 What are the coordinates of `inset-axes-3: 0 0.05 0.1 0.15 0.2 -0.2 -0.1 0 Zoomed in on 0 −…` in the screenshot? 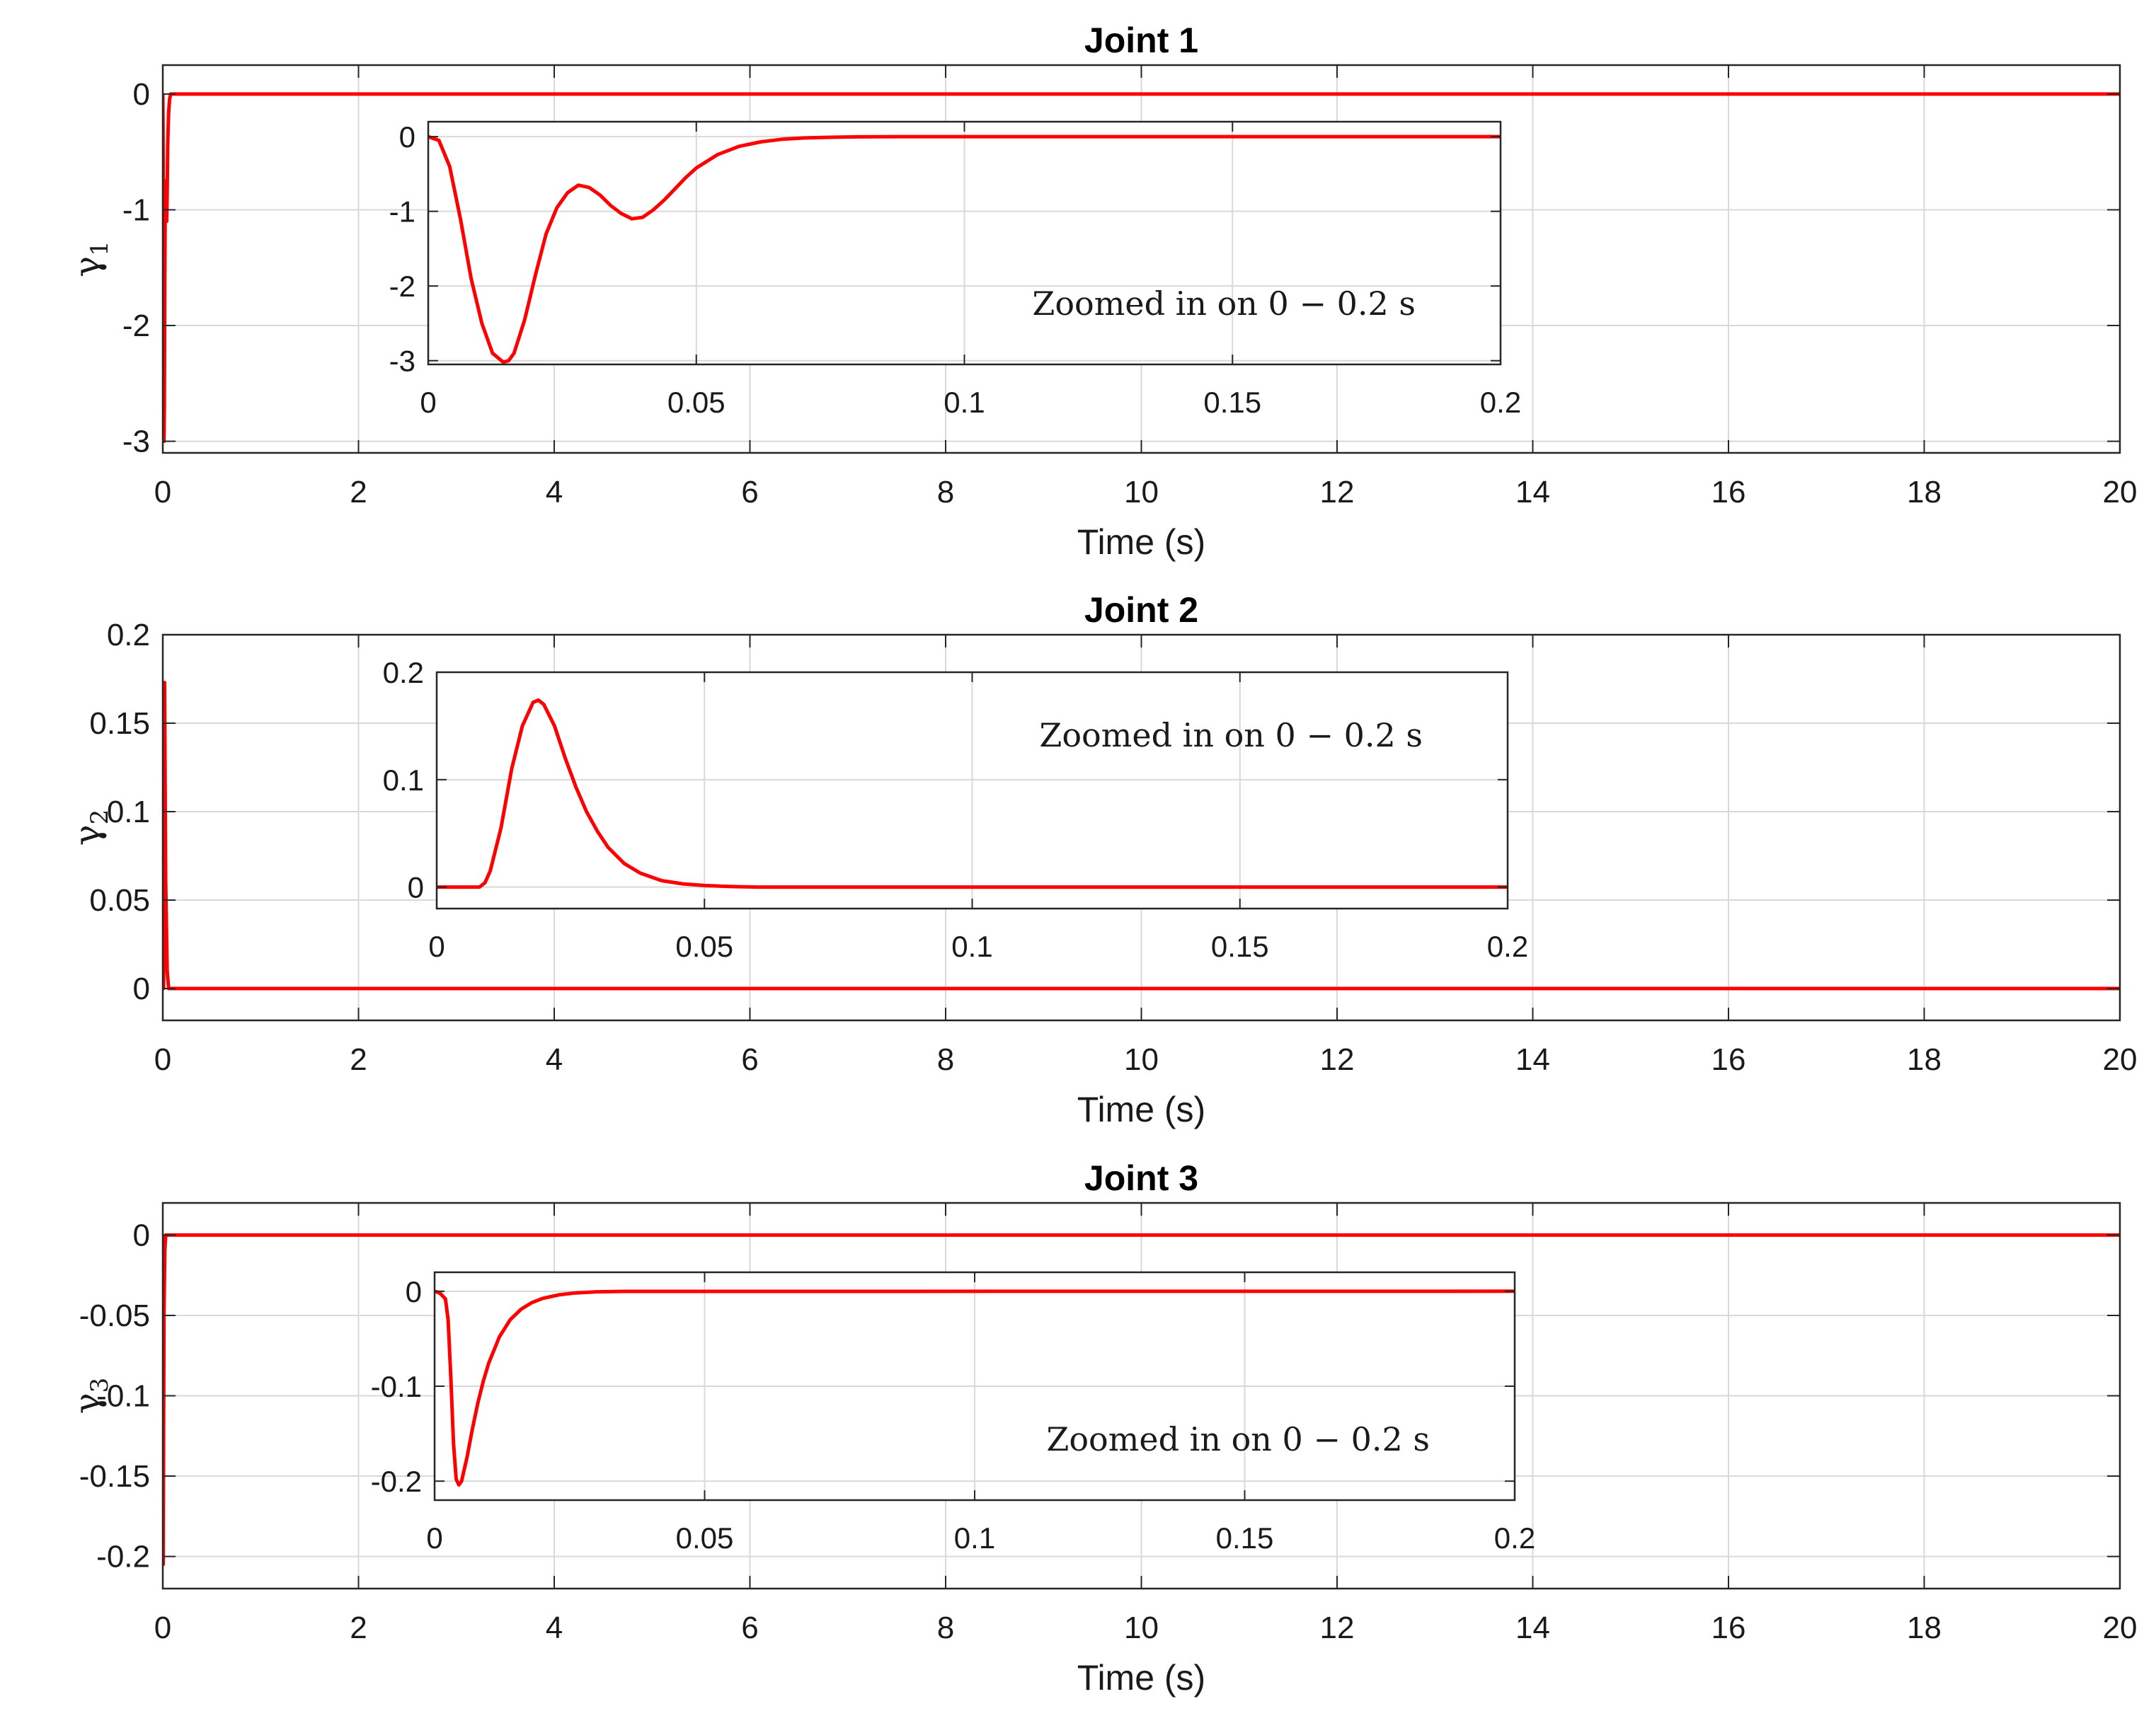 It's located at (953, 1413).